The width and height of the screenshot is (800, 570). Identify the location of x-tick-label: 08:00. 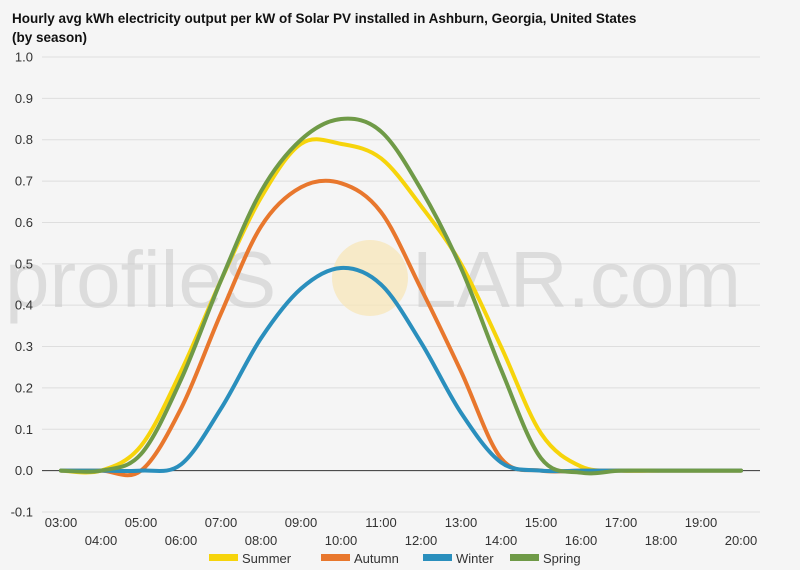
(261, 540).